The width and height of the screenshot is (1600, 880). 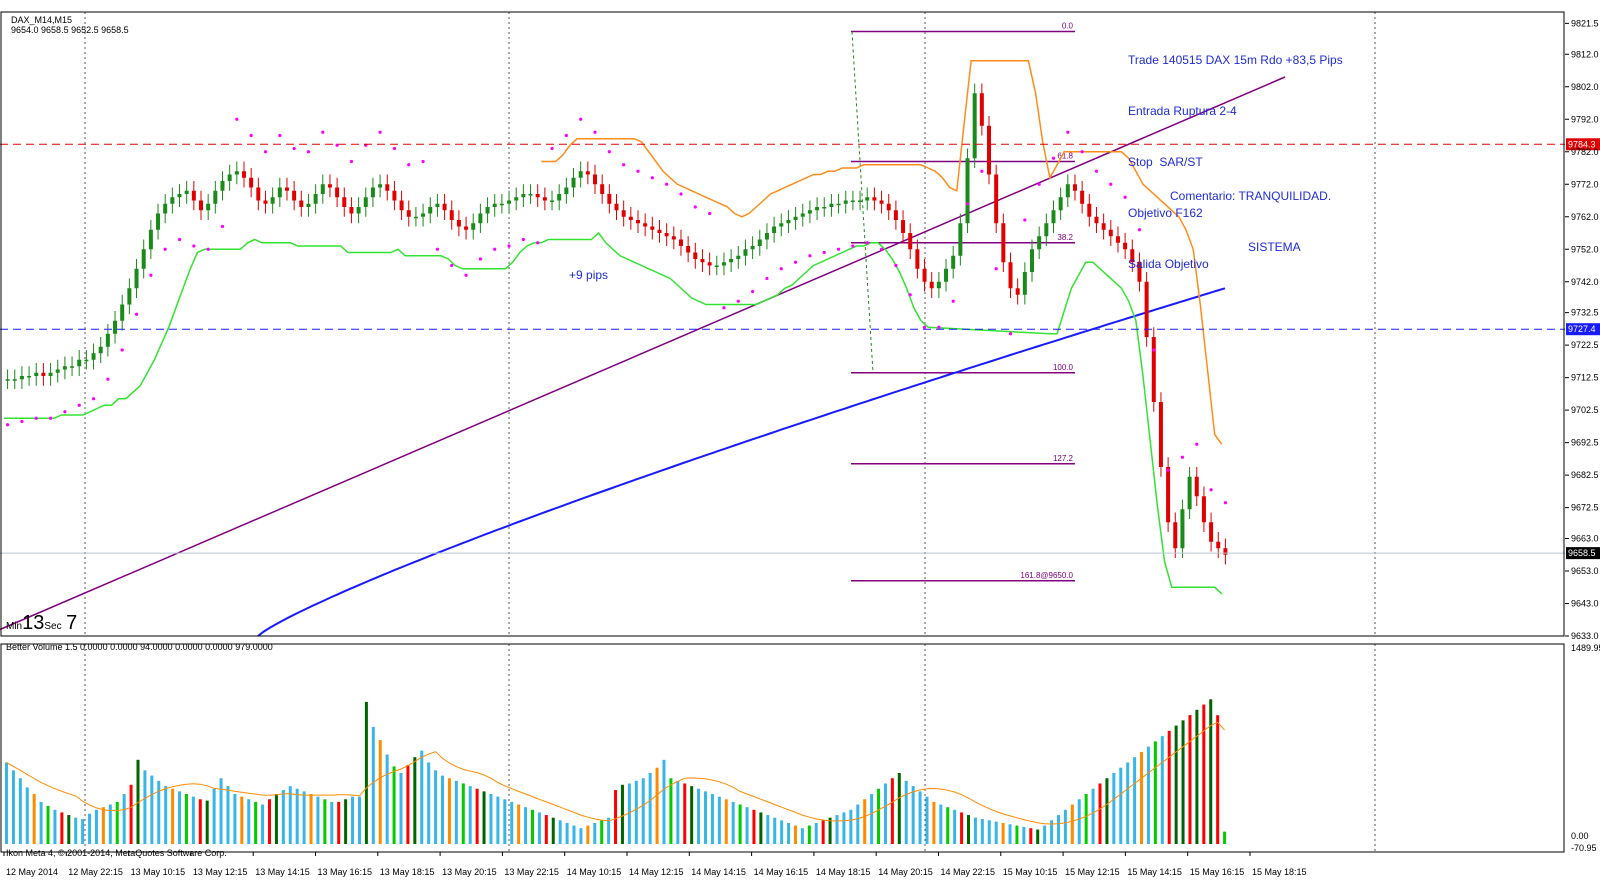 I want to click on x-tick-label: 14 May 10:15, so click(x=594, y=872).